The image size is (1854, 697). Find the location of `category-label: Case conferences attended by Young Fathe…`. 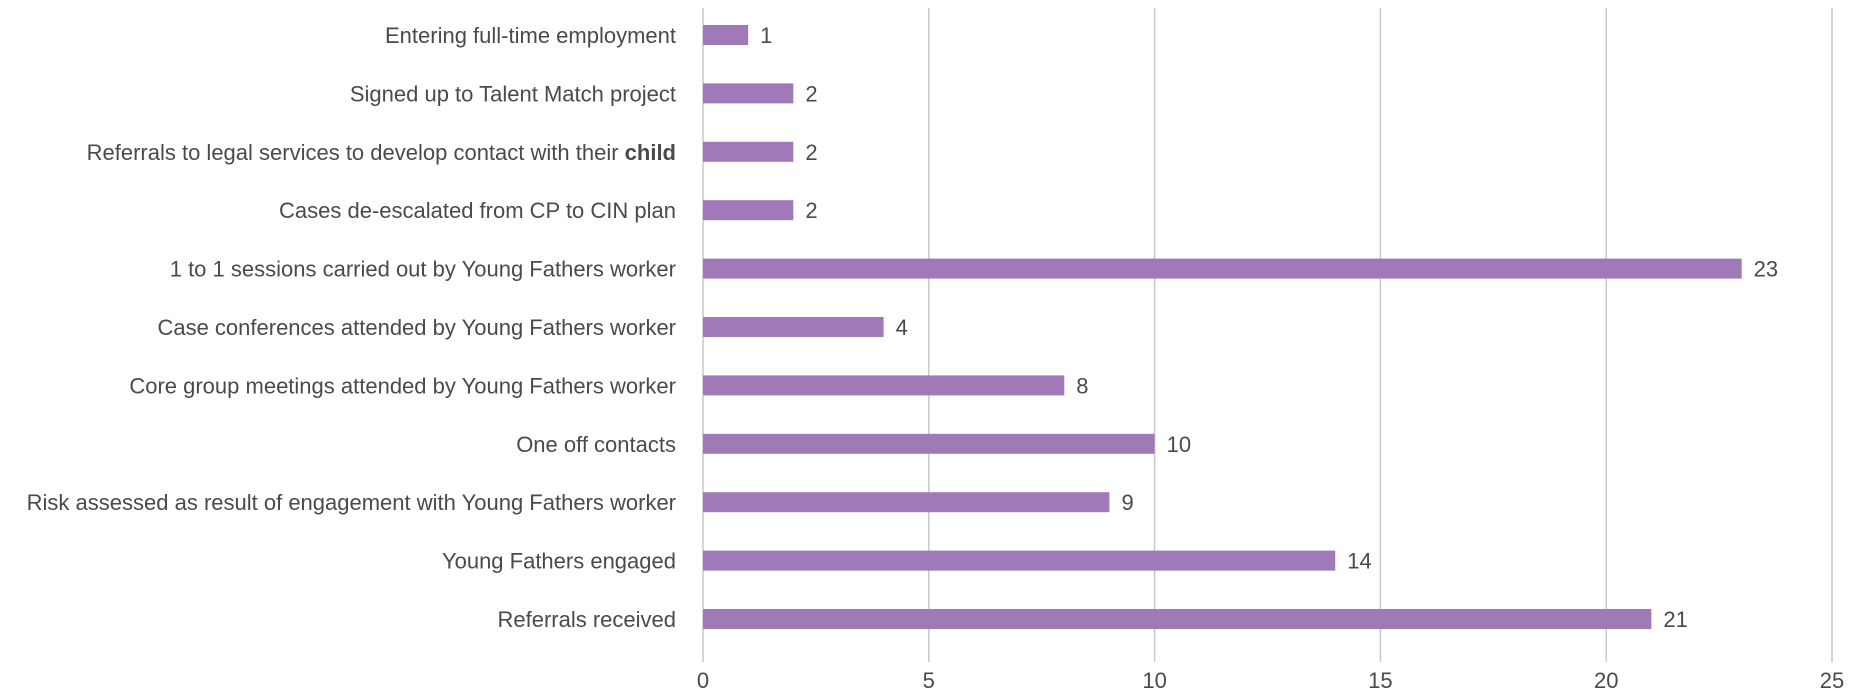

category-label: Case conferences attended by Young Fathe… is located at coordinates (416, 327).